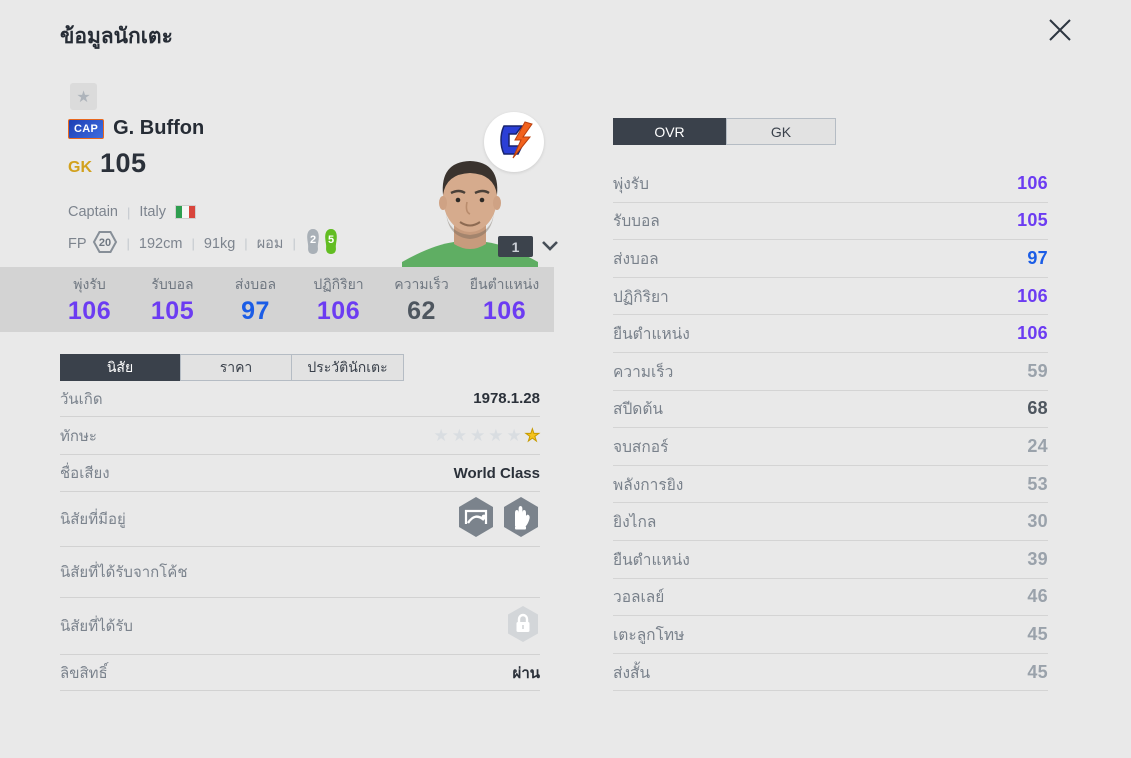  I want to click on detail-row-birthdate: วันเกิด 1978.1.28, so click(300, 399).